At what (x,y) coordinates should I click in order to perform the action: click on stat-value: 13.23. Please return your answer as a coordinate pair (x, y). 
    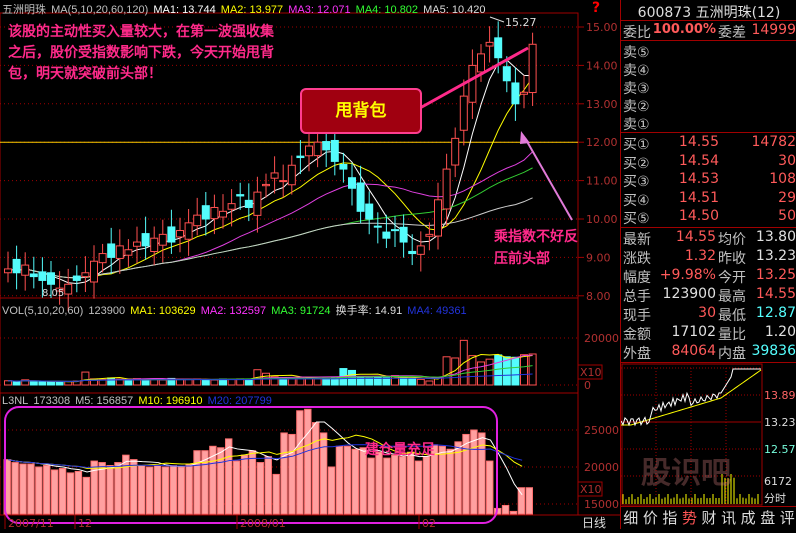
    Looking at the image, I should click on (771, 257).